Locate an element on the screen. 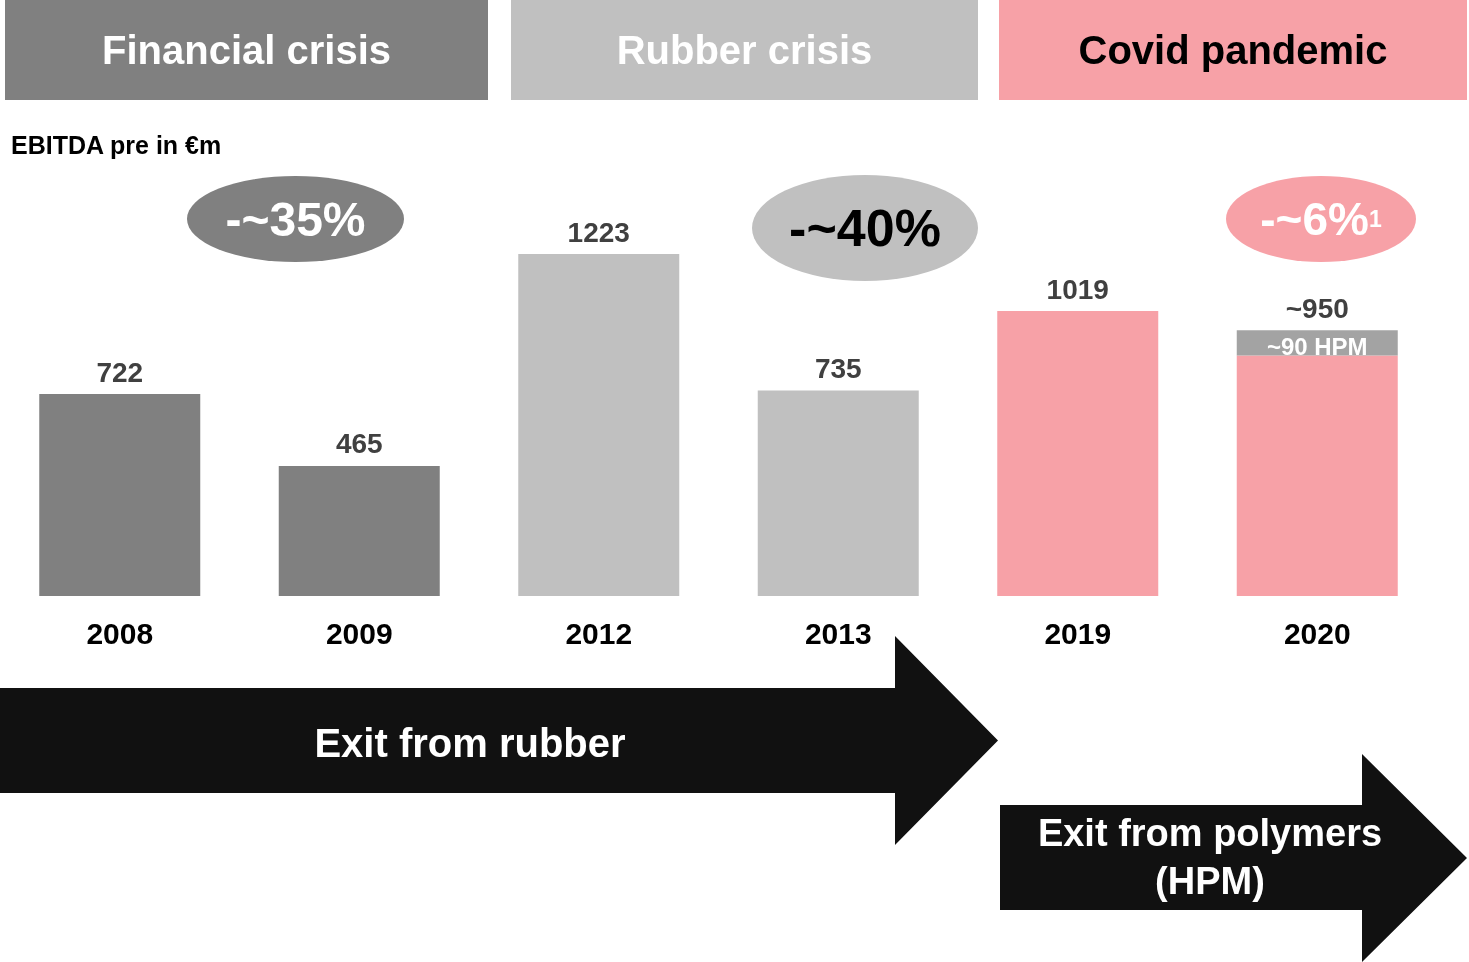 This screenshot has width=1469, height=962. text: Exit from polymers (HPM) is located at coordinates (1210, 857).